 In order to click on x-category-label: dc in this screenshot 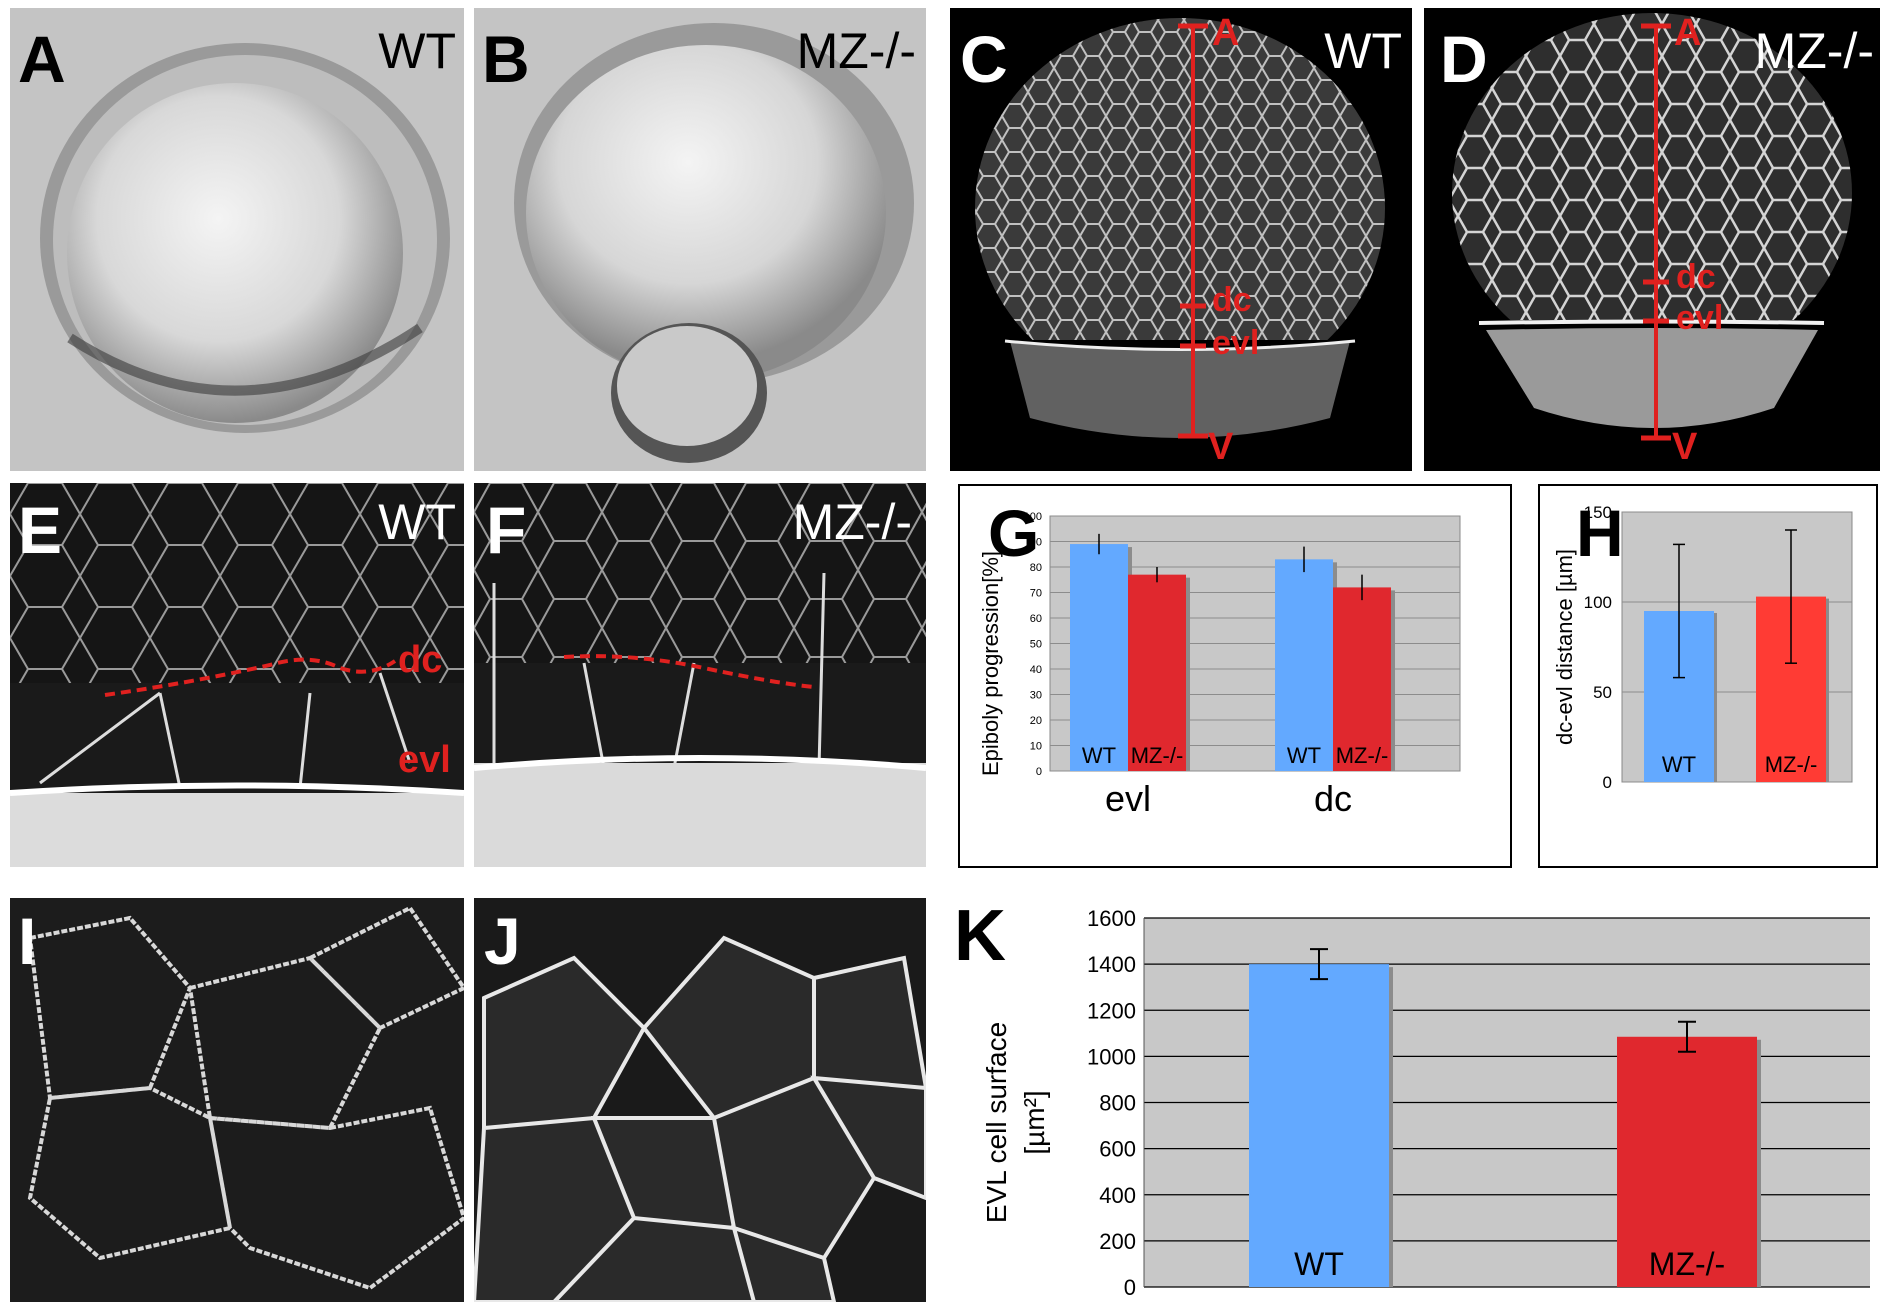, I will do `click(1333, 798)`.